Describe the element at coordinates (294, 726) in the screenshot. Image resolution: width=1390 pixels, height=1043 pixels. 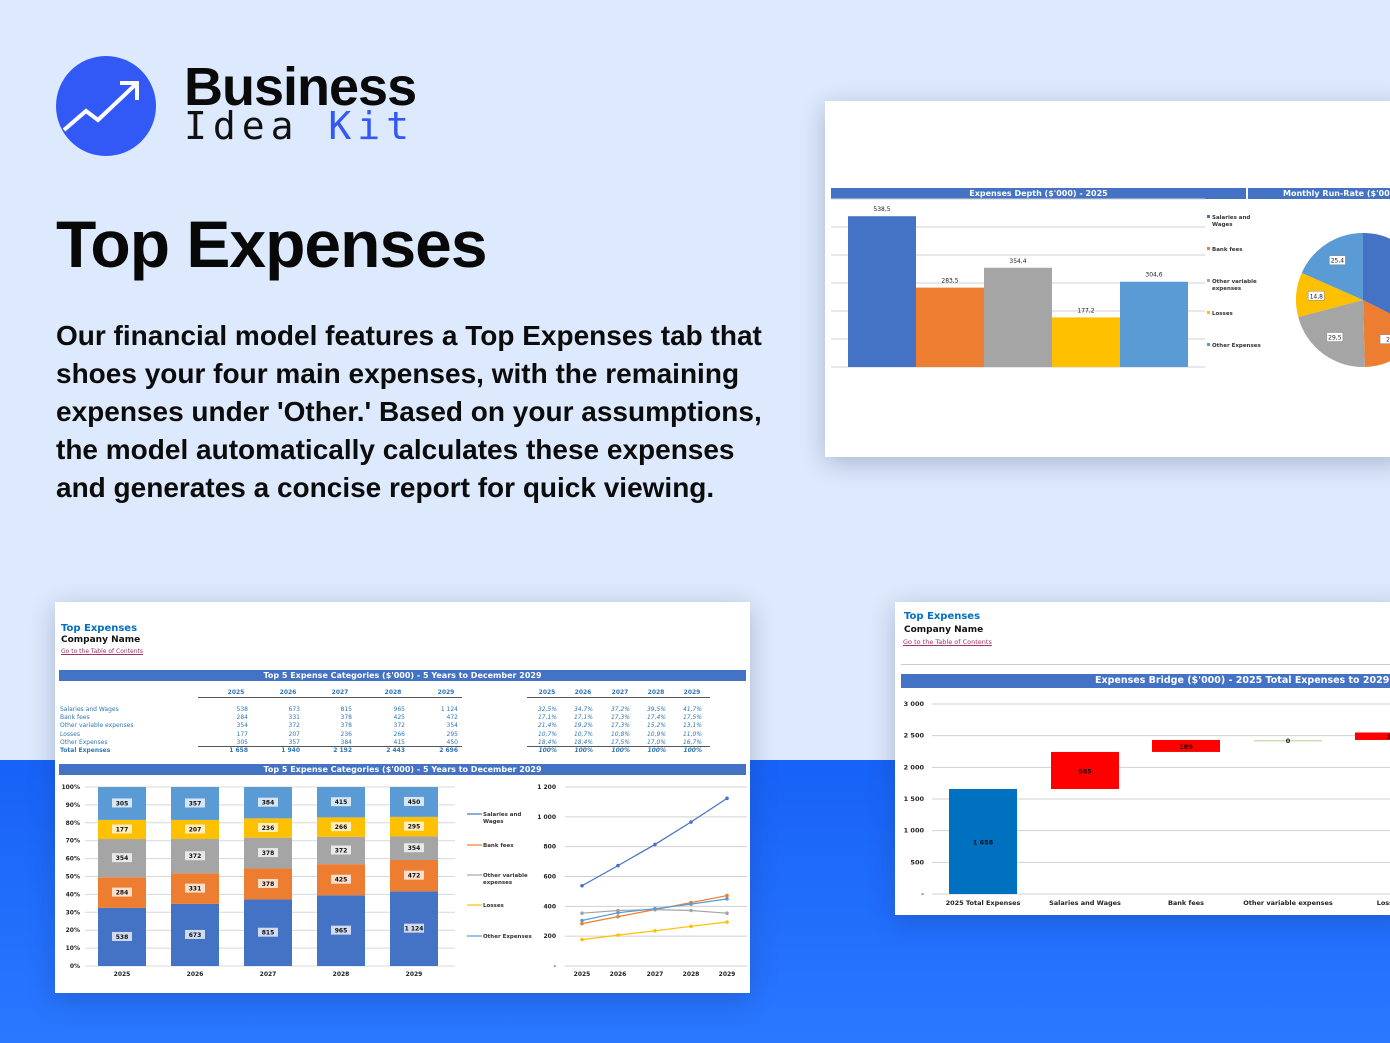
I see `row-value: 372` at that location.